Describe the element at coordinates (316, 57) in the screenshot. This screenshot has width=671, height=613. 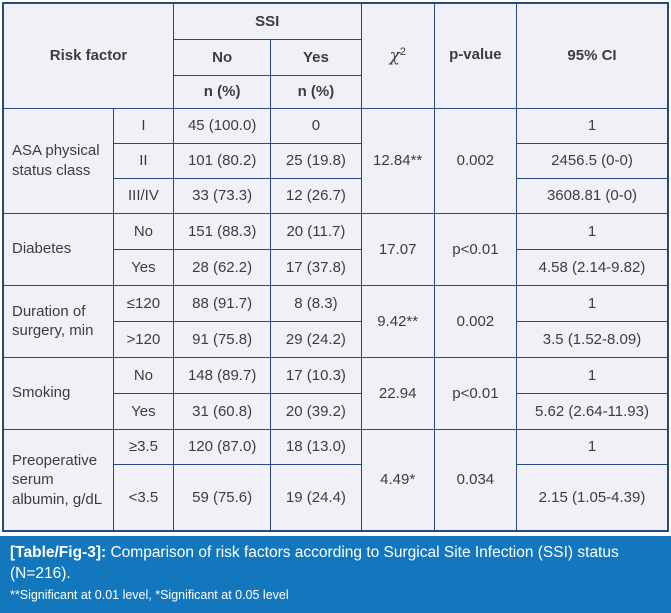
I see `col-header-ssi-yes: Yes` at that location.